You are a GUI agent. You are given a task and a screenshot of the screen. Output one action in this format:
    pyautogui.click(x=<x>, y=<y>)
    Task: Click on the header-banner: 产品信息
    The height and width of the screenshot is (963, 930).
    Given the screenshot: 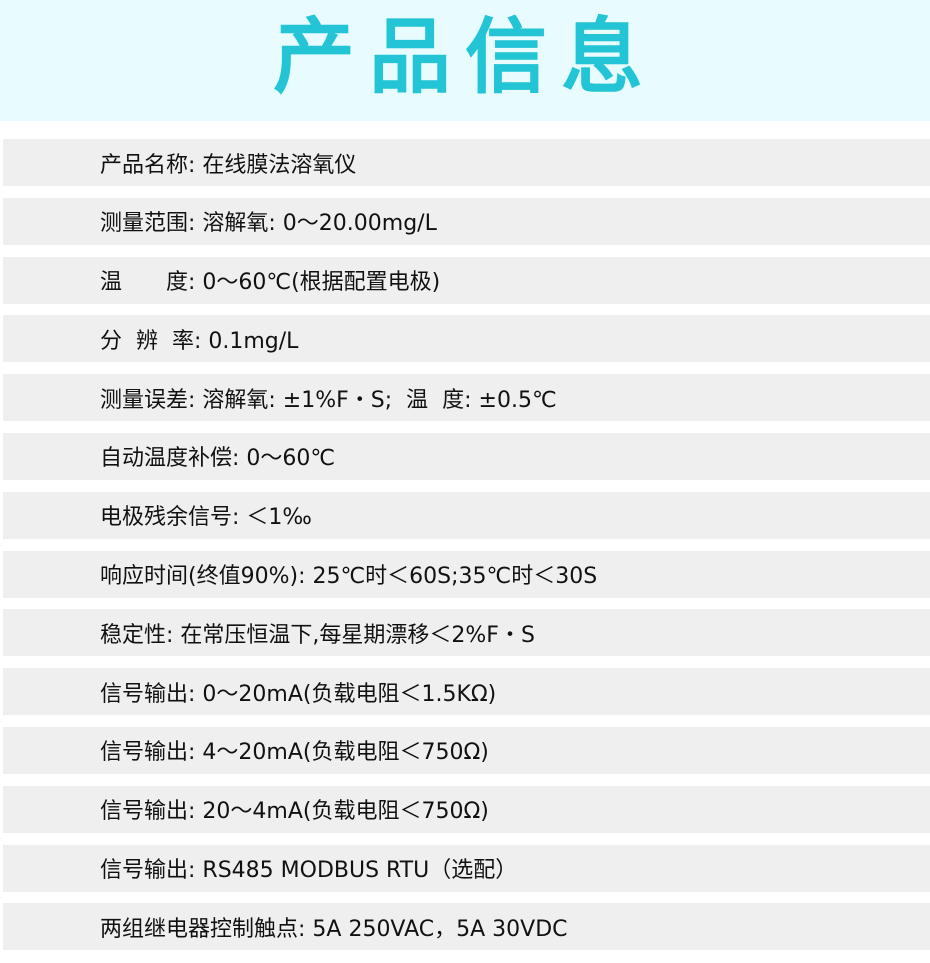 What is the action you would take?
    pyautogui.click(x=465, y=60)
    